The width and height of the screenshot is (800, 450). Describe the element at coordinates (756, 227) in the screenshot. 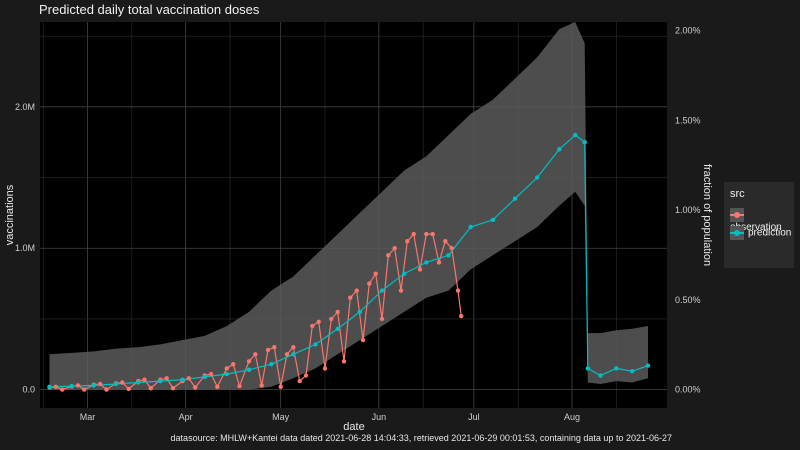

I see `legend-label-observation: observation` at that location.